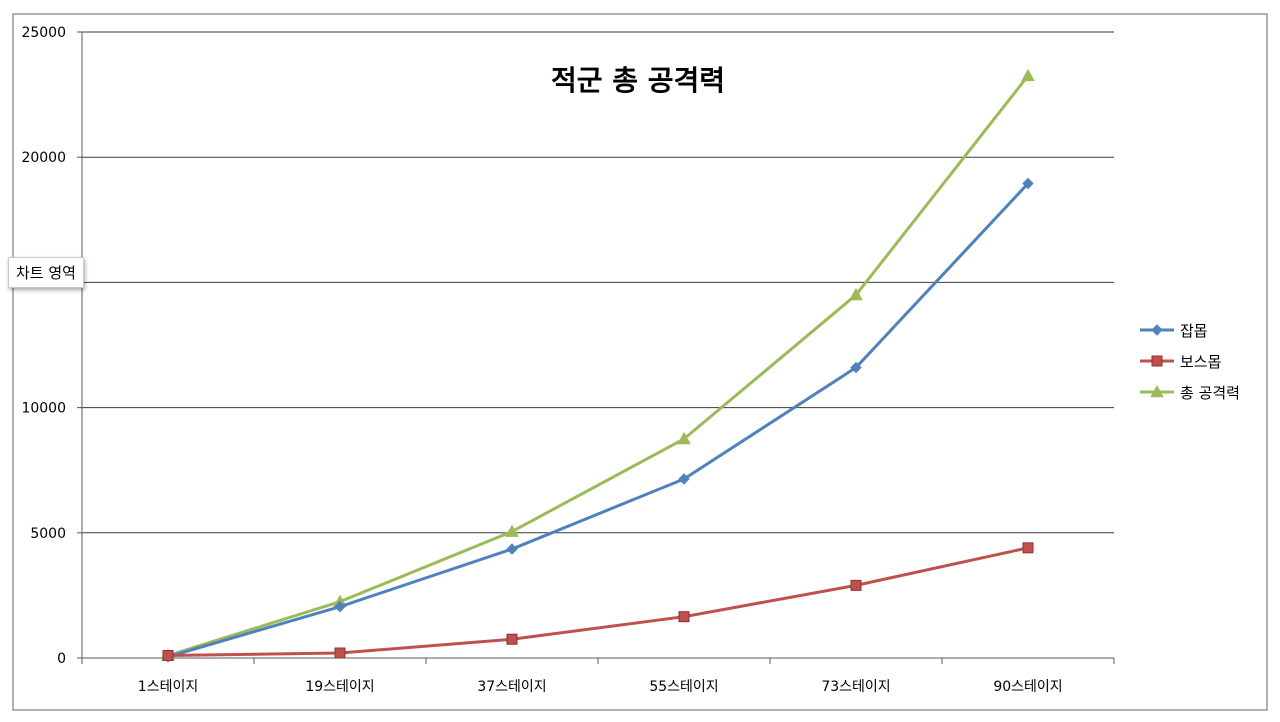 The width and height of the screenshot is (1280, 722). What do you see at coordinates (1027, 687) in the screenshot?
I see `x-tick-label: 90스테이지` at bounding box center [1027, 687].